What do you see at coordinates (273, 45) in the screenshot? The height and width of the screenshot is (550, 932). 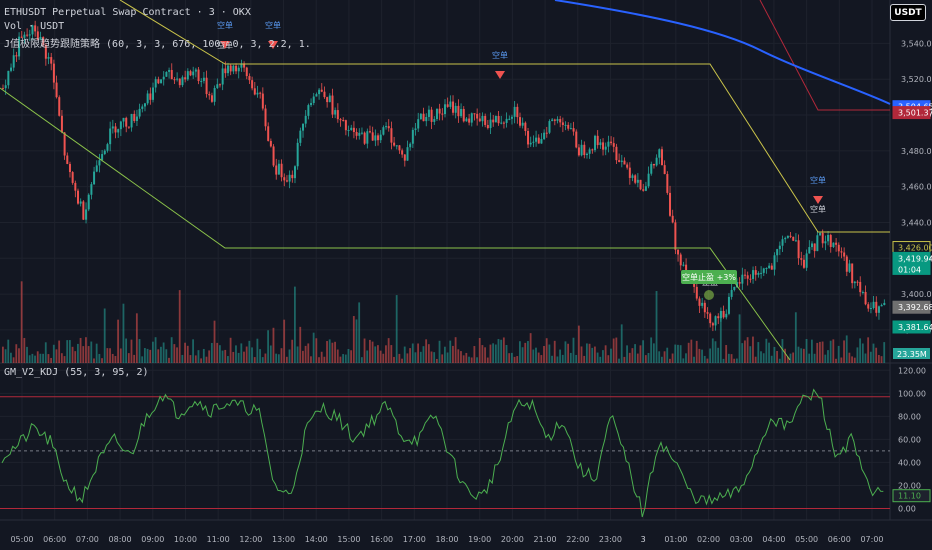 I see `short-marker` at bounding box center [273, 45].